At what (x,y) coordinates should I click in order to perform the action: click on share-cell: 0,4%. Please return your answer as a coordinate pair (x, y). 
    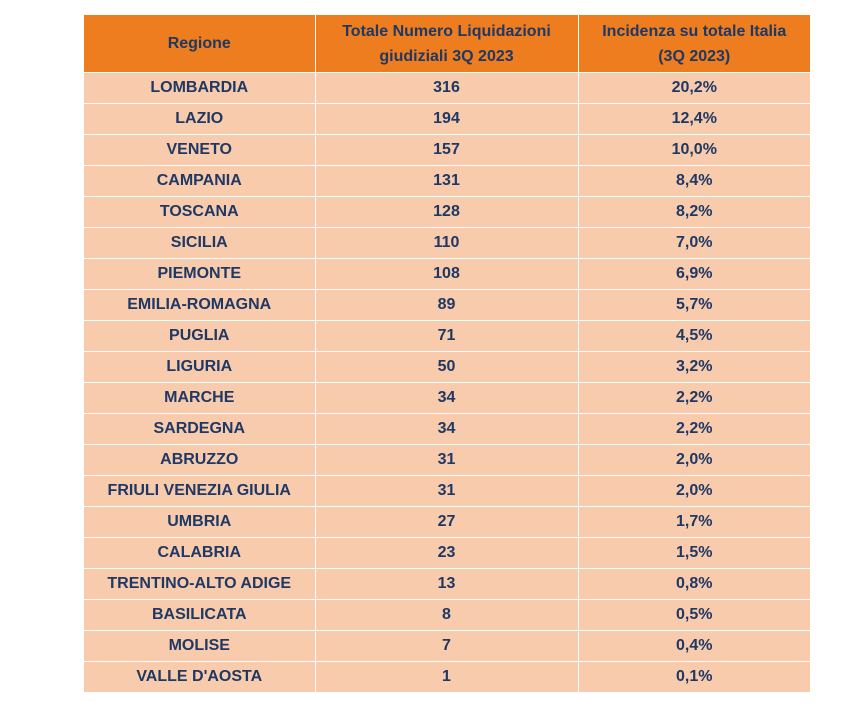
    Looking at the image, I should click on (694, 646).